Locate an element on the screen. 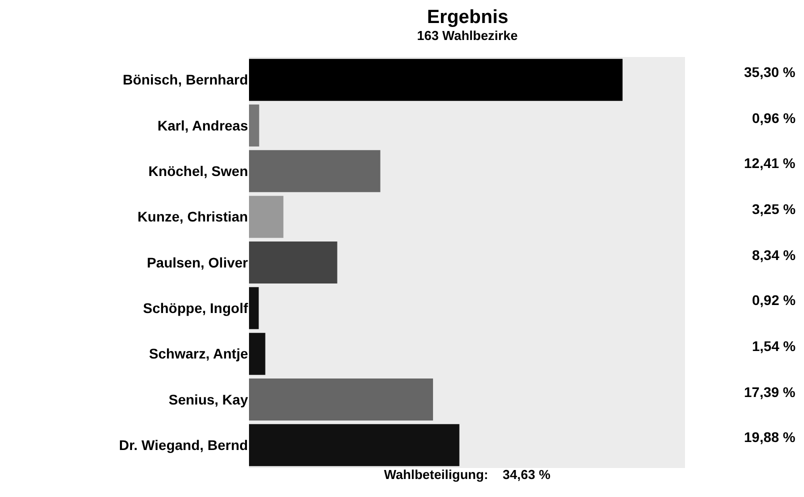 The height and width of the screenshot is (497, 804). data-label: 3,25 % is located at coordinates (774, 209).